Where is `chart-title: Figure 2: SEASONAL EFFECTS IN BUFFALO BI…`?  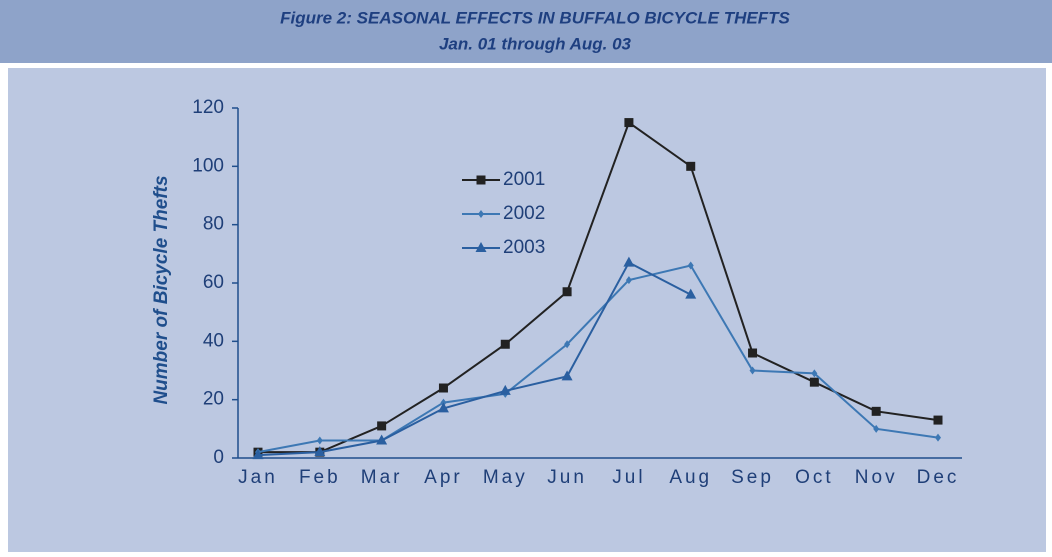
chart-title: Figure 2: SEASONAL EFFECTS IN BUFFALO BI… is located at coordinates (535, 17).